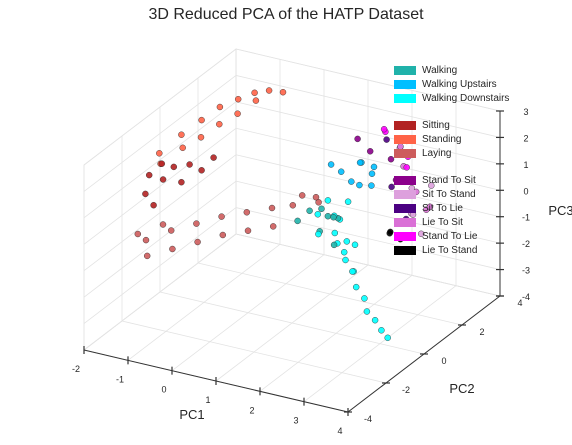 This screenshot has height=445, width=572. Describe the element at coordinates (442, 139) in the screenshot. I see `legend-label: Standing` at that location.